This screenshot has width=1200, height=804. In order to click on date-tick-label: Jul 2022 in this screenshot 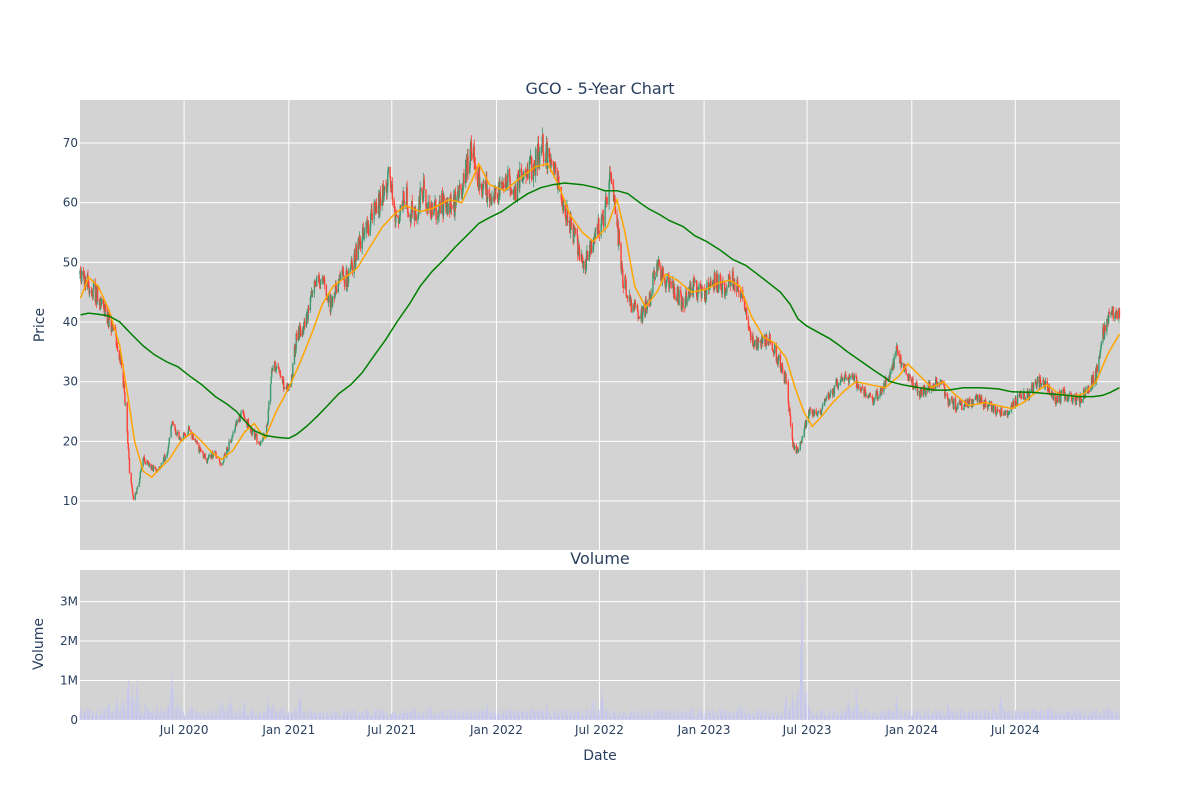, I will do `click(599, 730)`.